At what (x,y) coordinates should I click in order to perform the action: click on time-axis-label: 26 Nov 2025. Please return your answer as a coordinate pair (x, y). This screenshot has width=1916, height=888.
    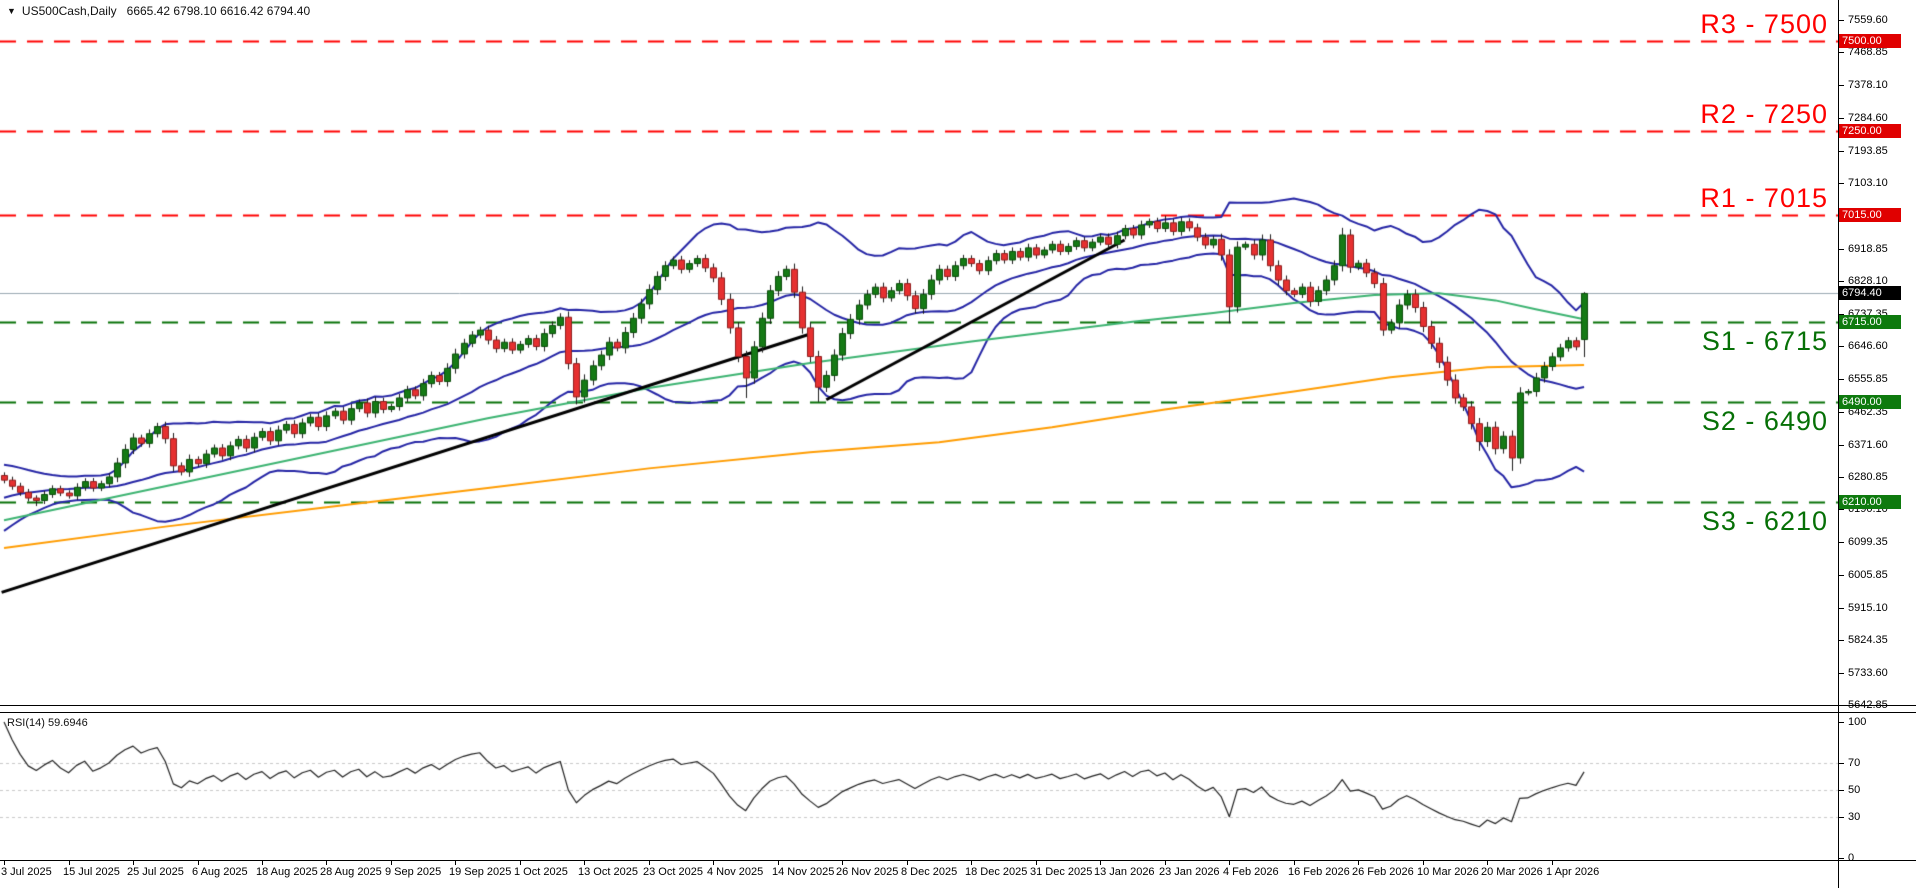
    Looking at the image, I should click on (867, 872).